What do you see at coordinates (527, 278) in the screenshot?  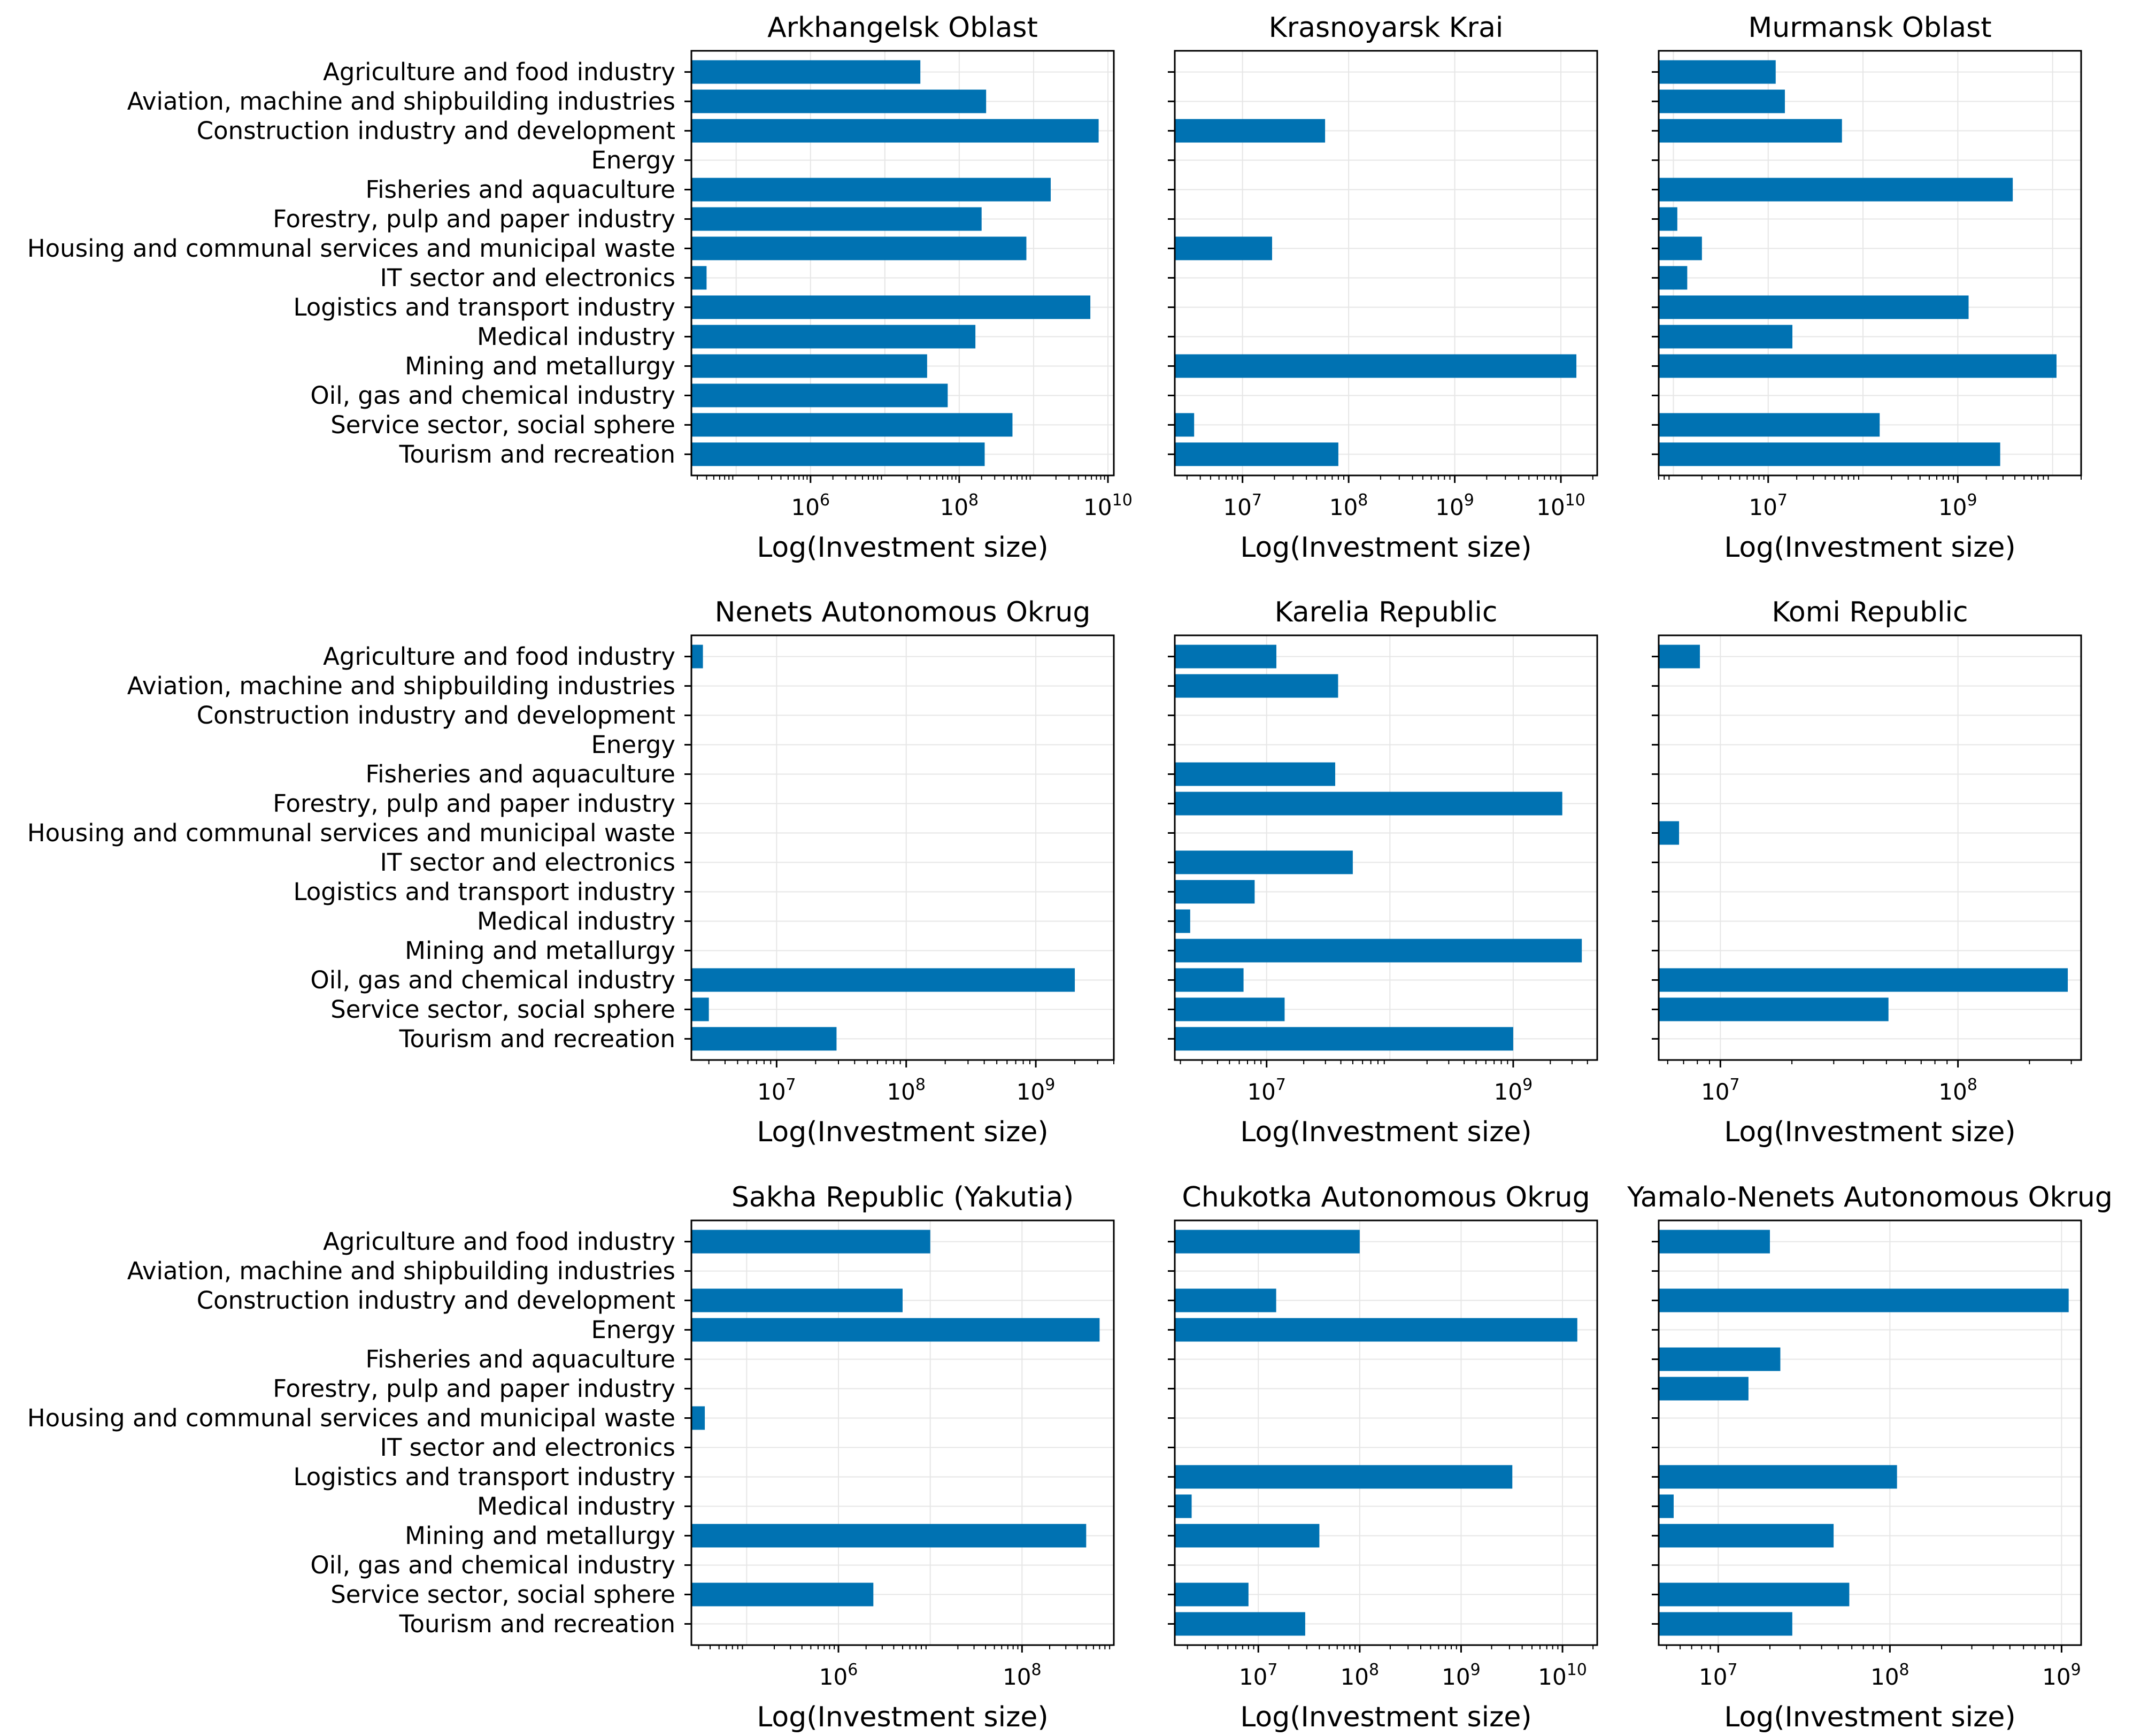 I see `y-tick-label: IT sector and electronics` at bounding box center [527, 278].